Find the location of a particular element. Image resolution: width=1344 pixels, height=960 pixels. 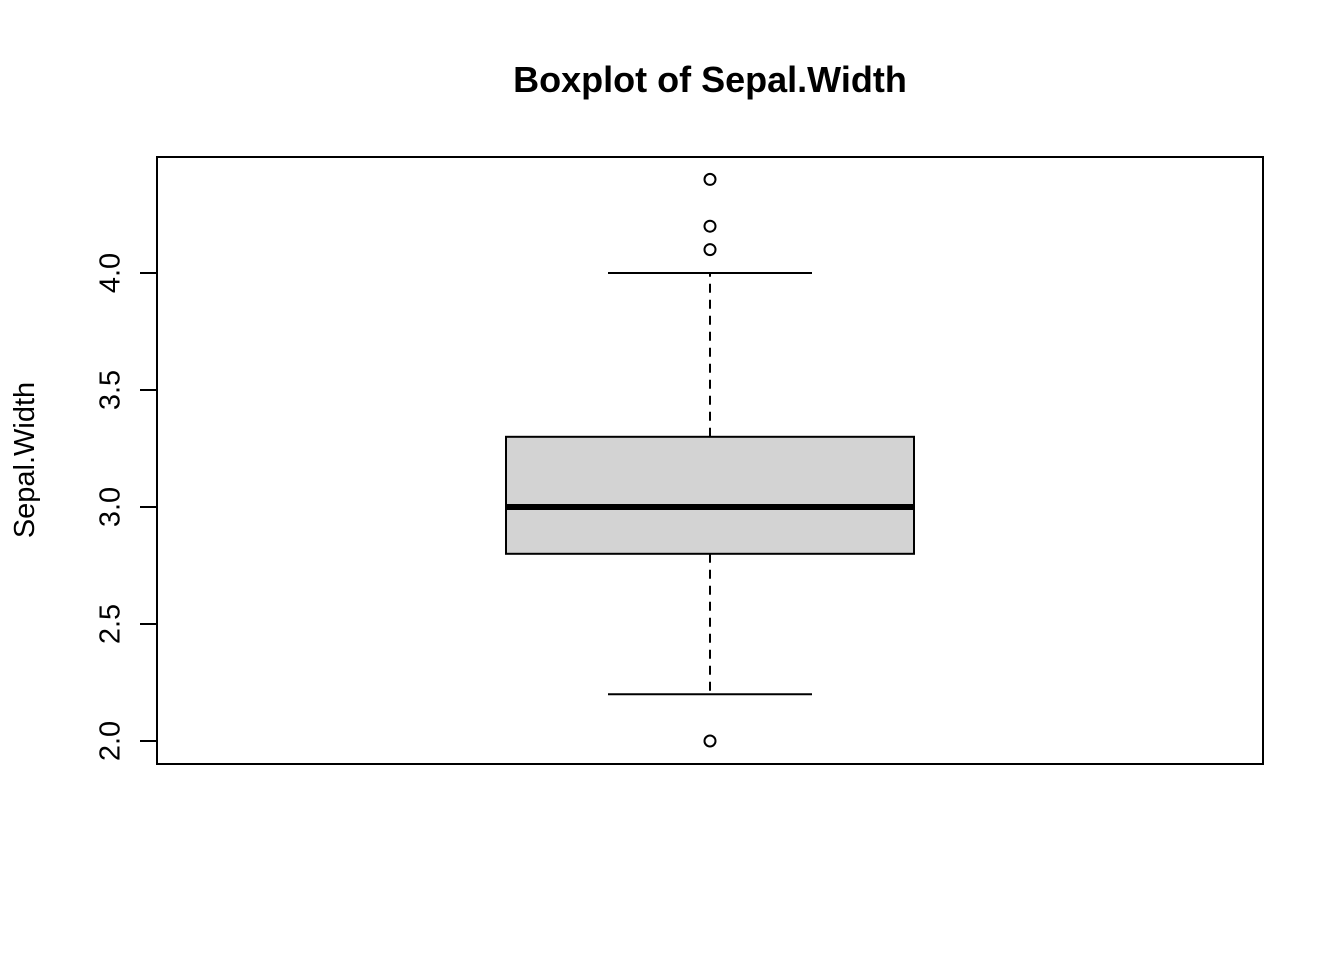

y-tick-label: 3.0 is located at coordinates (111, 507).